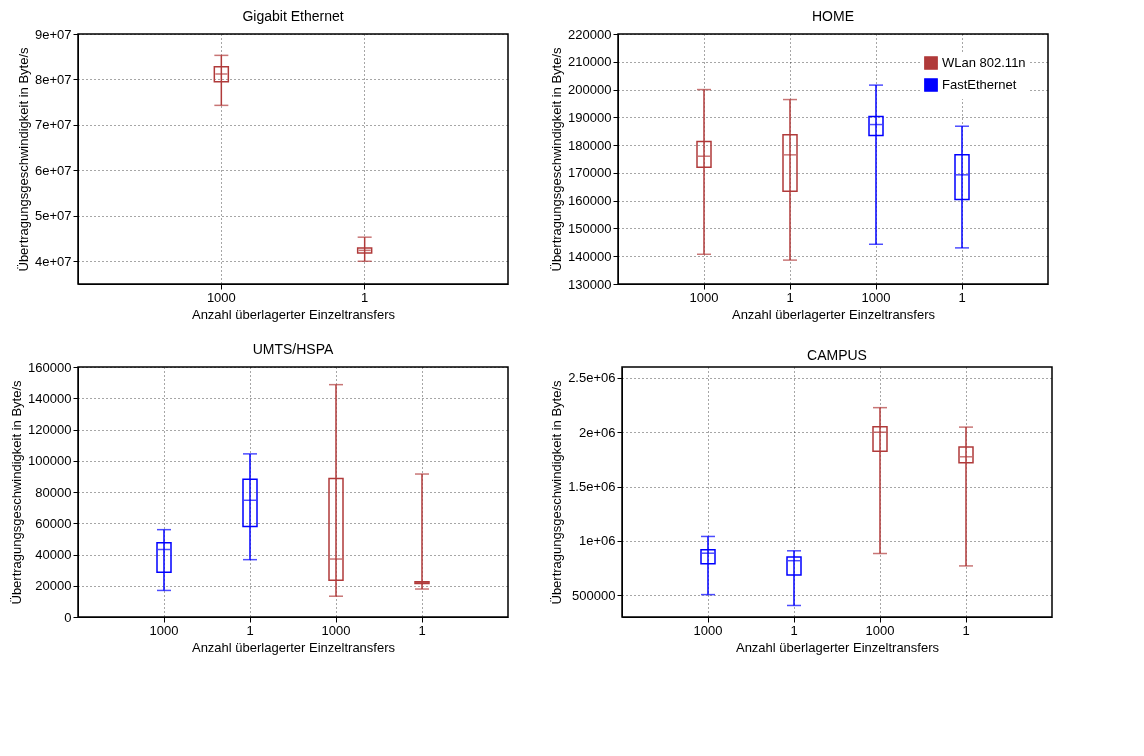 This screenshot has height=756, width=1144. Describe the element at coordinates (837, 355) in the screenshot. I see `chart-title: CAMPUS` at that location.